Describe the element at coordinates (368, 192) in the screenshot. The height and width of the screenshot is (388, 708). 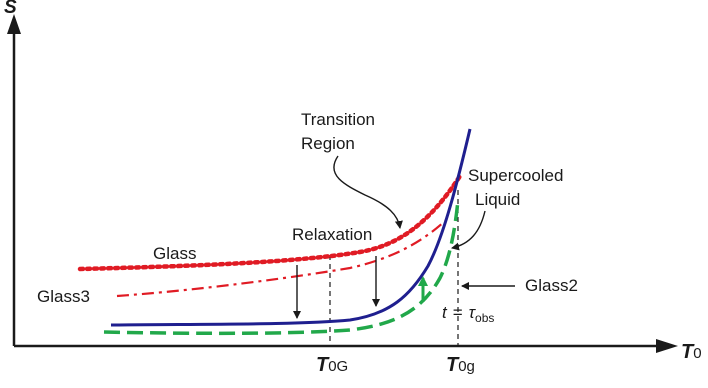
I see `transition-region-pointer` at that location.